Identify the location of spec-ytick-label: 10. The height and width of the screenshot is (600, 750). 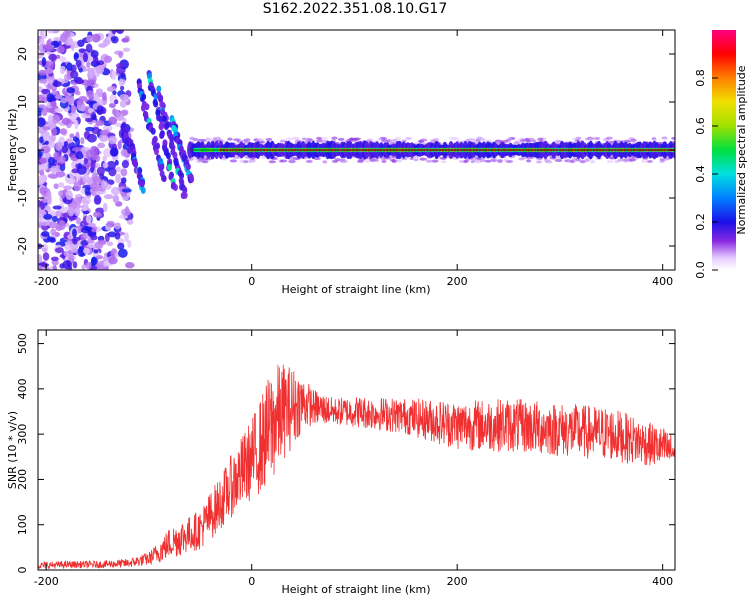
(22, 102).